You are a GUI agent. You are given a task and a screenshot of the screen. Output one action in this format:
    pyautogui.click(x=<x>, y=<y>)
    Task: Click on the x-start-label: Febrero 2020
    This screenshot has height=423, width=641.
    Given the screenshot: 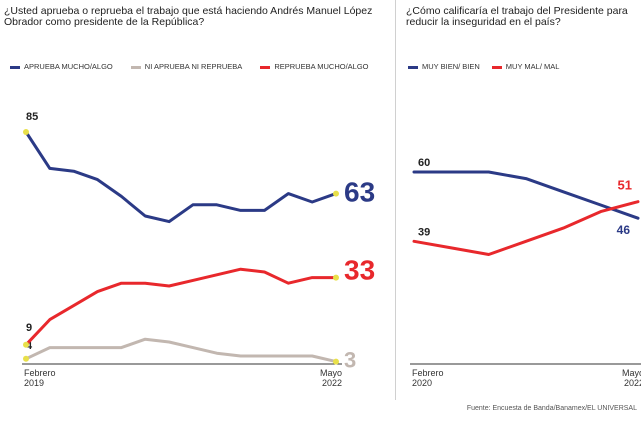 What is the action you would take?
    pyautogui.click(x=428, y=378)
    